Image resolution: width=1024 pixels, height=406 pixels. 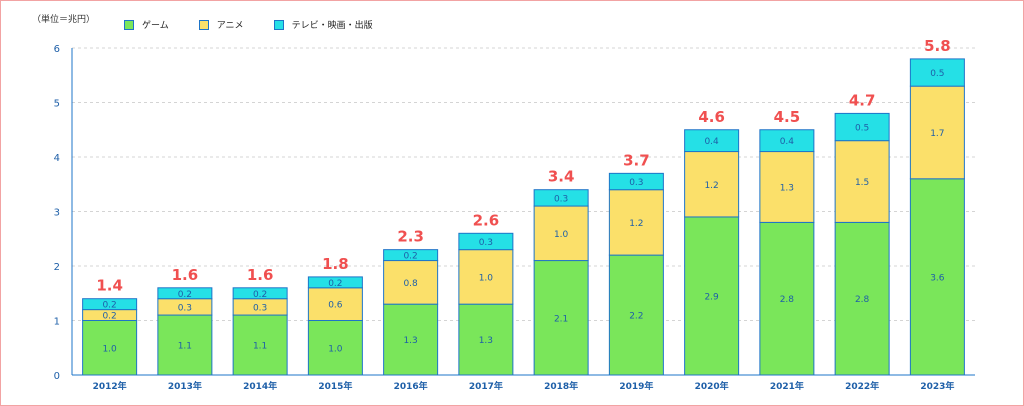 What do you see at coordinates (862, 183) in the screenshot?
I see `segment-label: 1.5` at bounding box center [862, 183].